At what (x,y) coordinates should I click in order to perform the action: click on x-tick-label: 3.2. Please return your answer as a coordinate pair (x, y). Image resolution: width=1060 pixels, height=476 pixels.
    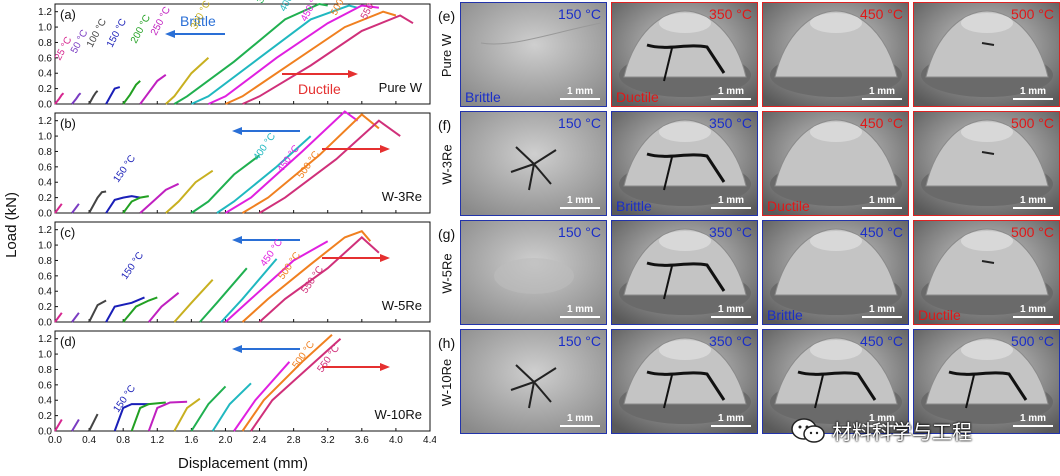
    Looking at the image, I should click on (328, 440).